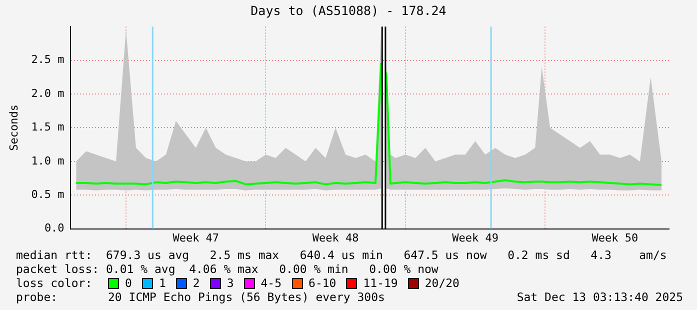  What do you see at coordinates (475, 237) in the screenshot?
I see `x-tick-label: Week 49` at bounding box center [475, 237].